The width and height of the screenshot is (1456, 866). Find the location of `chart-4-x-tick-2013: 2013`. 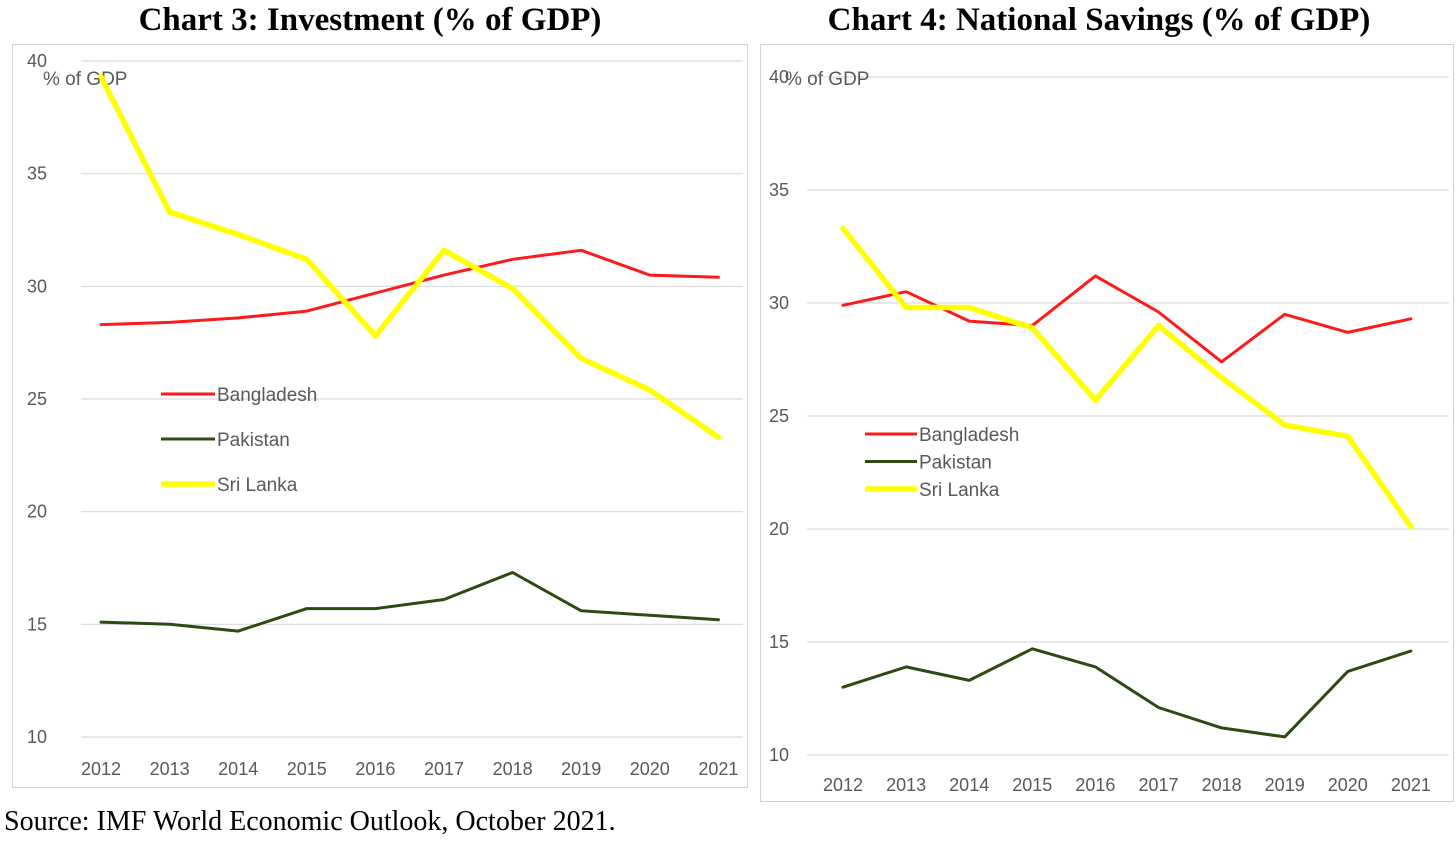

chart-4-x-tick-2013: 2013 is located at coordinates (906, 785).